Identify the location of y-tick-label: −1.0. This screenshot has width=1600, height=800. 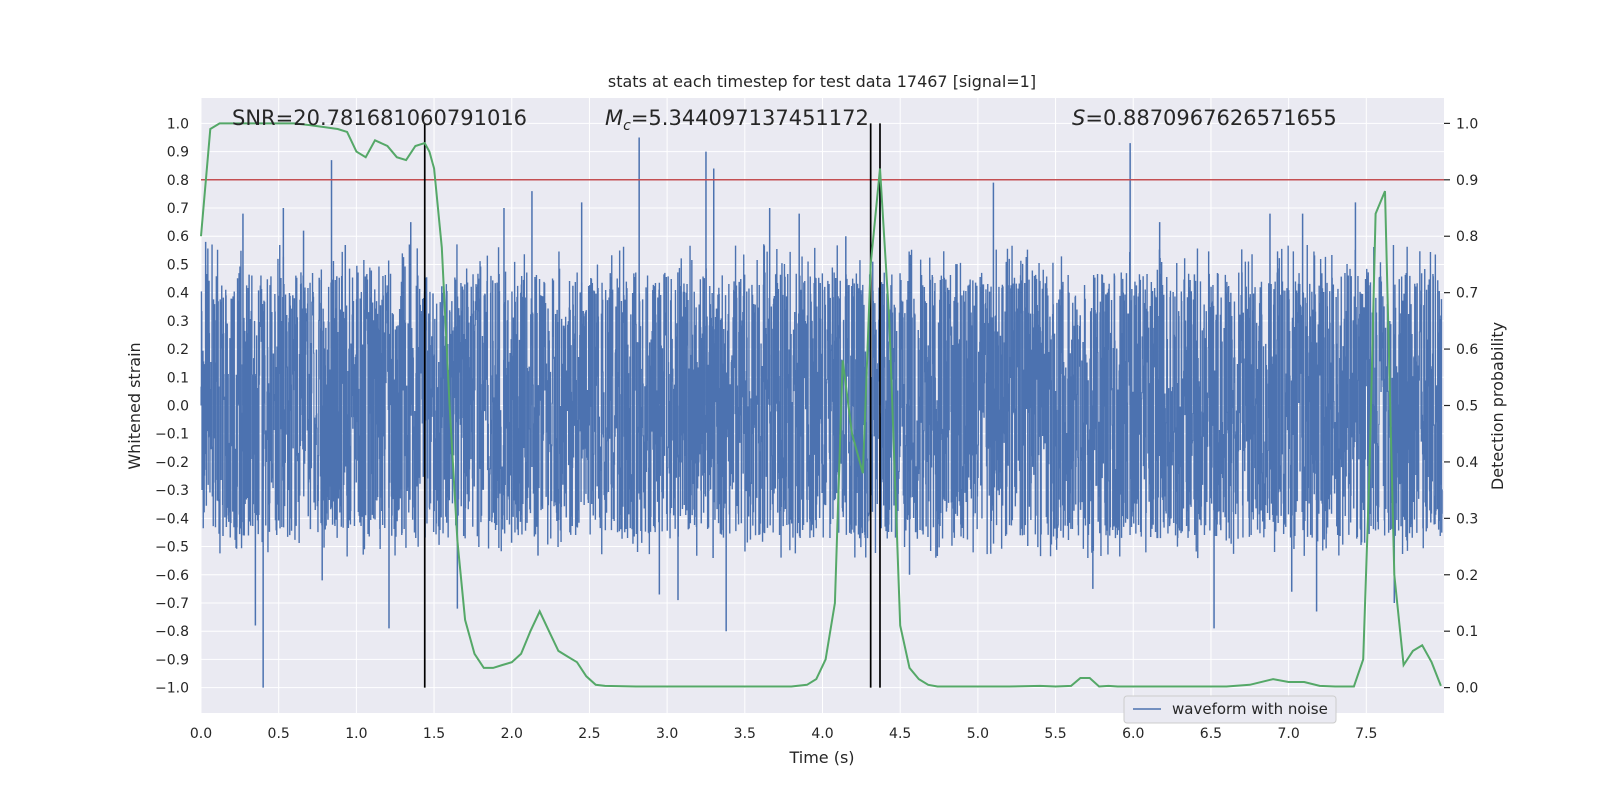
(172, 689).